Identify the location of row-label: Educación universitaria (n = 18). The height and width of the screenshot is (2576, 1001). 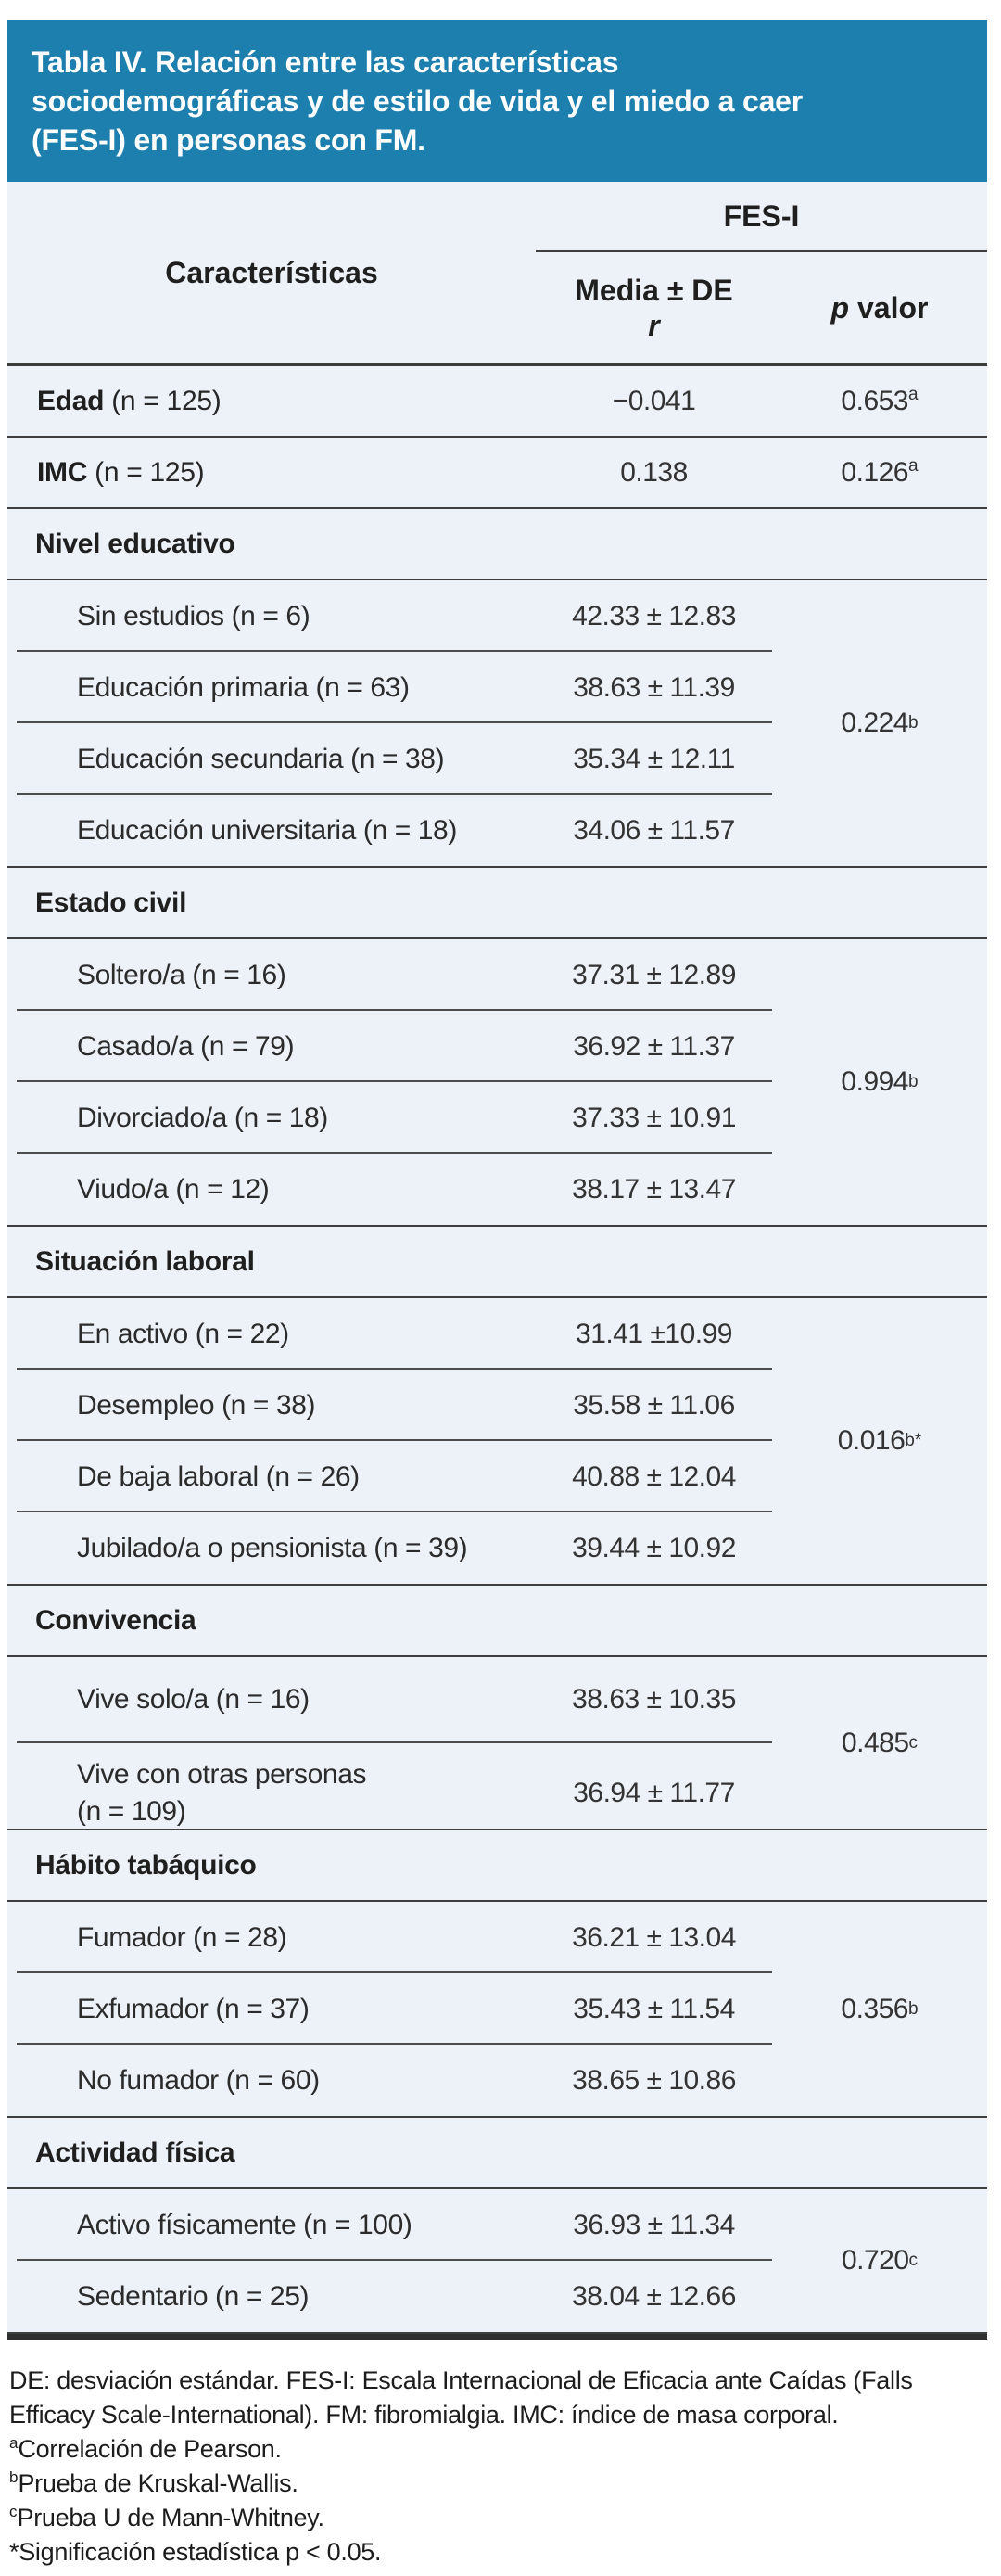
(267, 830).